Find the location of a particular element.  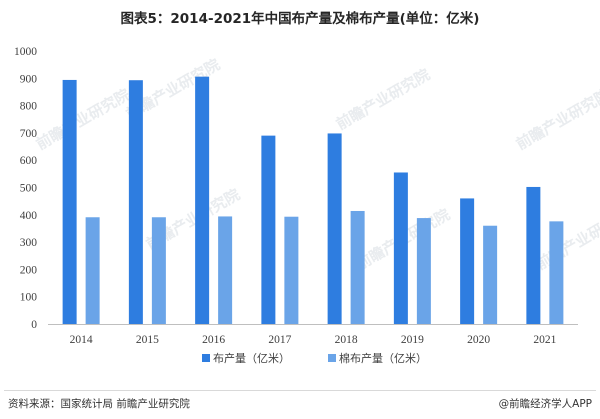

chart-title: 图表5：2014-2021年中国布产量及棉布产量(单位：亿米) is located at coordinates (300, 19).